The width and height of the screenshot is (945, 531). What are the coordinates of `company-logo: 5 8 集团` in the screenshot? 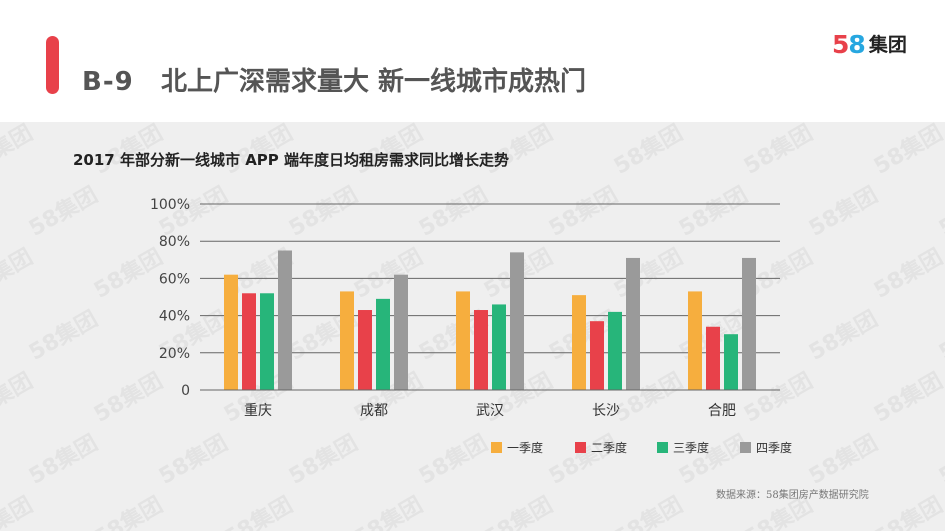 It's located at (869, 45).